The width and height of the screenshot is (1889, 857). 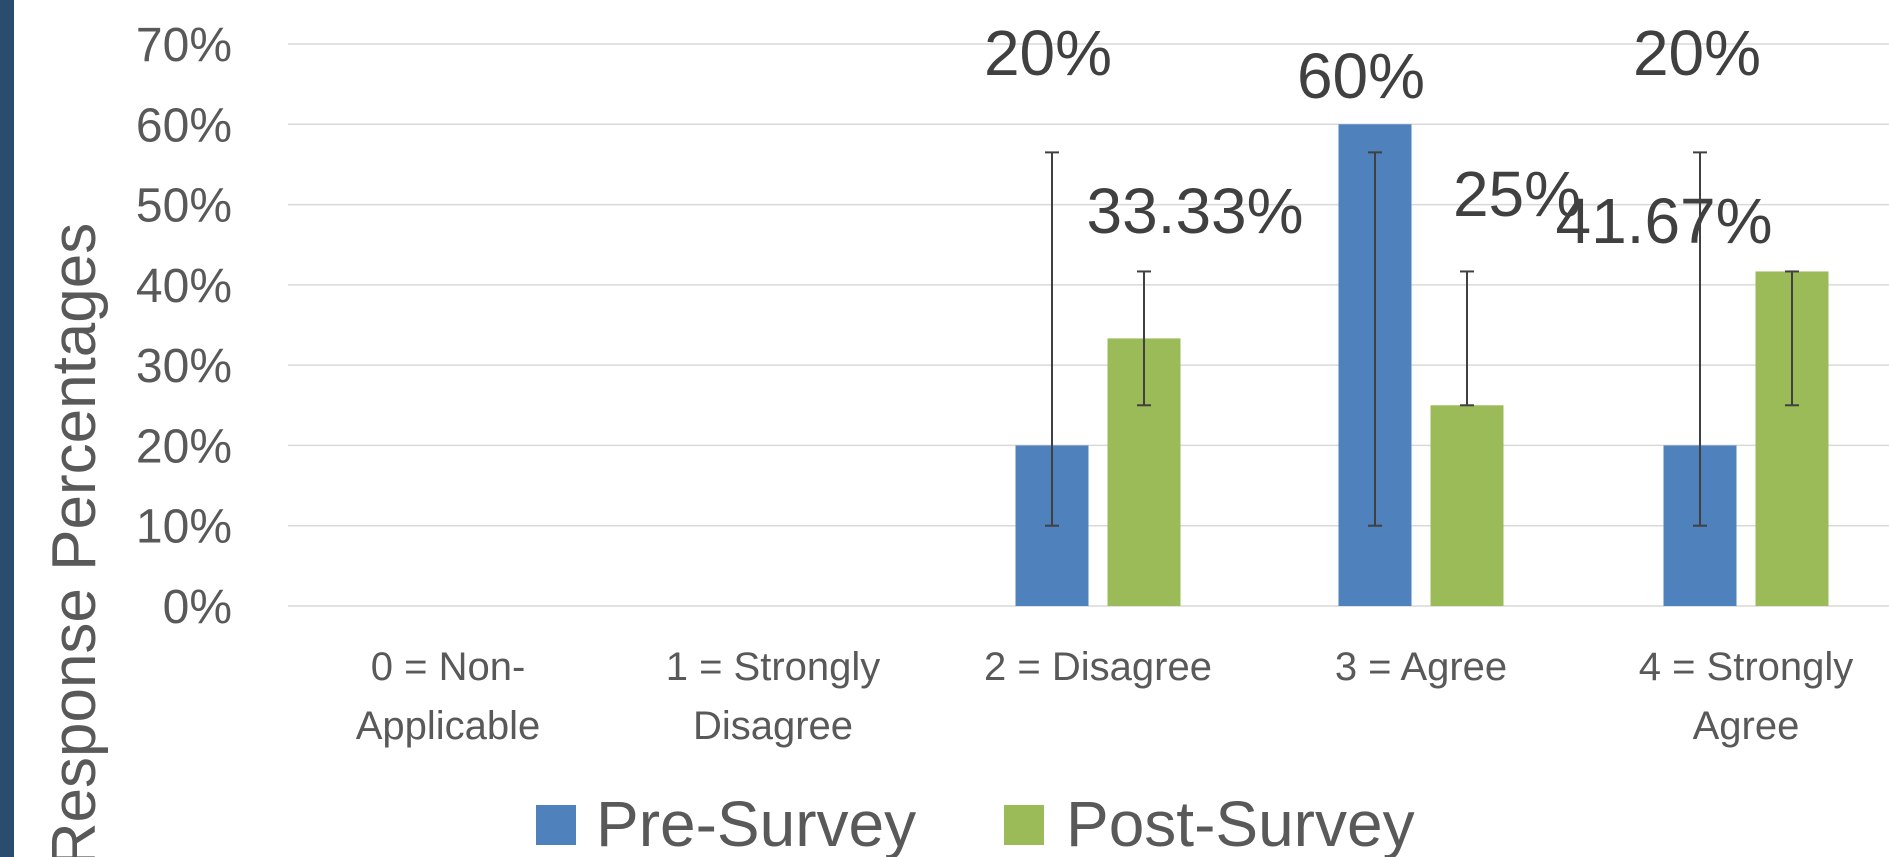 What do you see at coordinates (184, 446) in the screenshot?
I see `y-tick-label: 20%` at bounding box center [184, 446].